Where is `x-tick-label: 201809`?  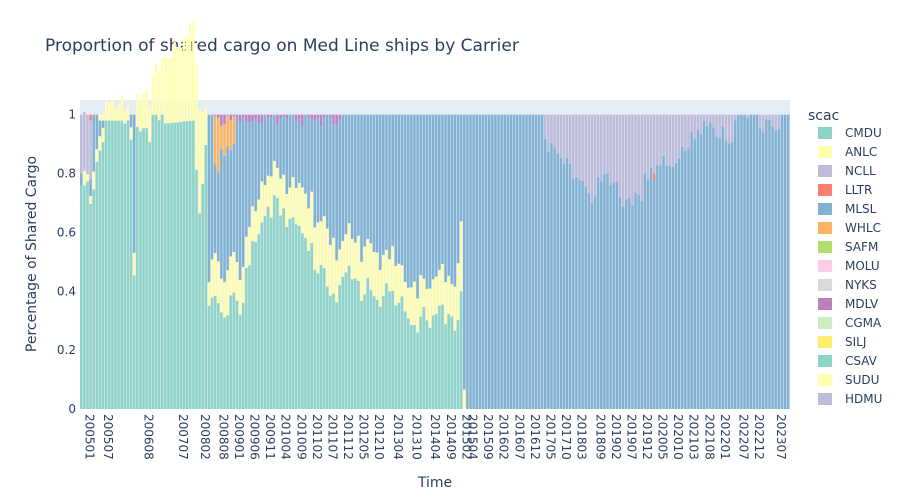
x-tick-label: 201809 is located at coordinates (600, 437).